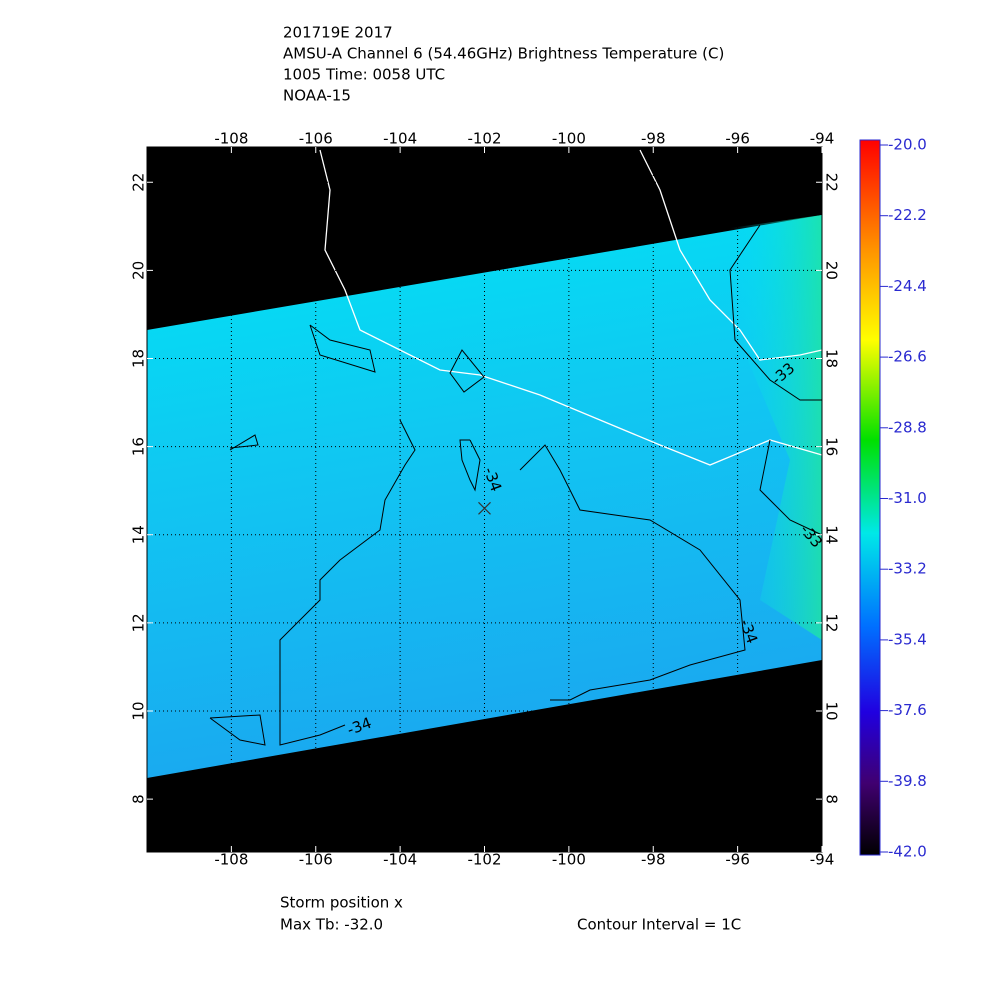 The width and height of the screenshot is (1000, 1000). What do you see at coordinates (907, 357) in the screenshot?
I see `colorbar-label: -26.6` at bounding box center [907, 357].